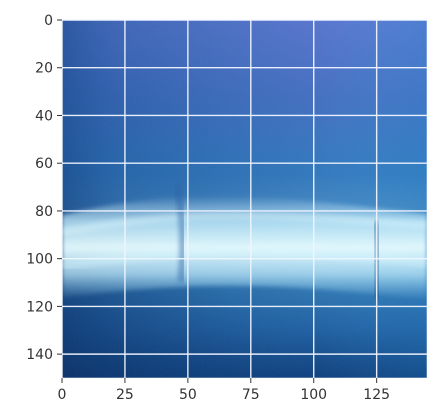 The image size is (427, 407). I want to click on y-axis: 0 20 40 60 80 100 120 140, so click(44, 188).